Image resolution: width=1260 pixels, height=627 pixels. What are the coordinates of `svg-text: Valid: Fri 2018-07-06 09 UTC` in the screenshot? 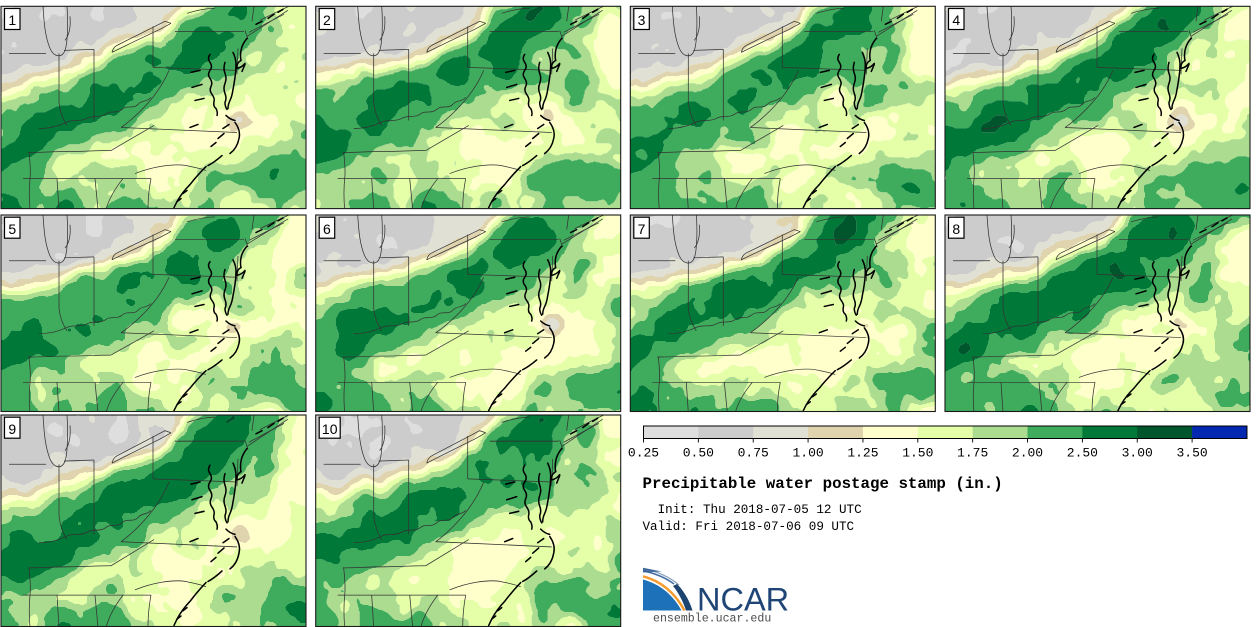 It's located at (749, 527).